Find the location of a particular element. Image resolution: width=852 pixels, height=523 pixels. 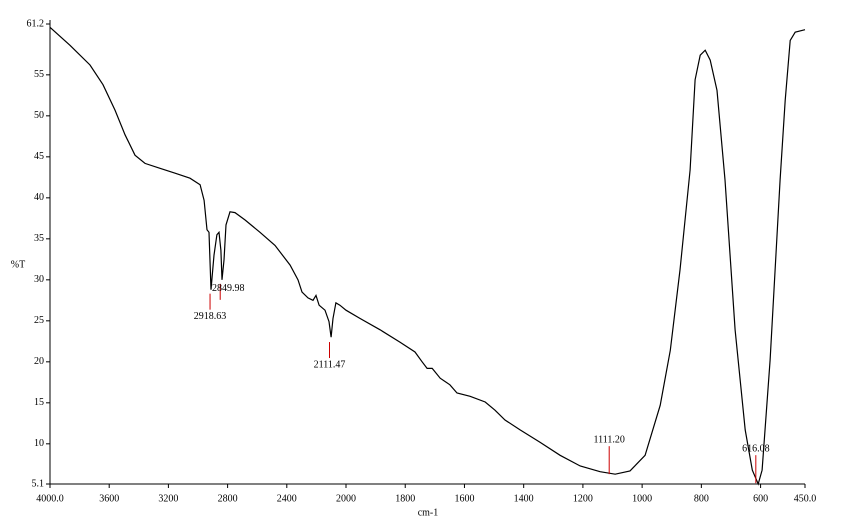

x-tick-label: 2000 is located at coordinates (346, 498).